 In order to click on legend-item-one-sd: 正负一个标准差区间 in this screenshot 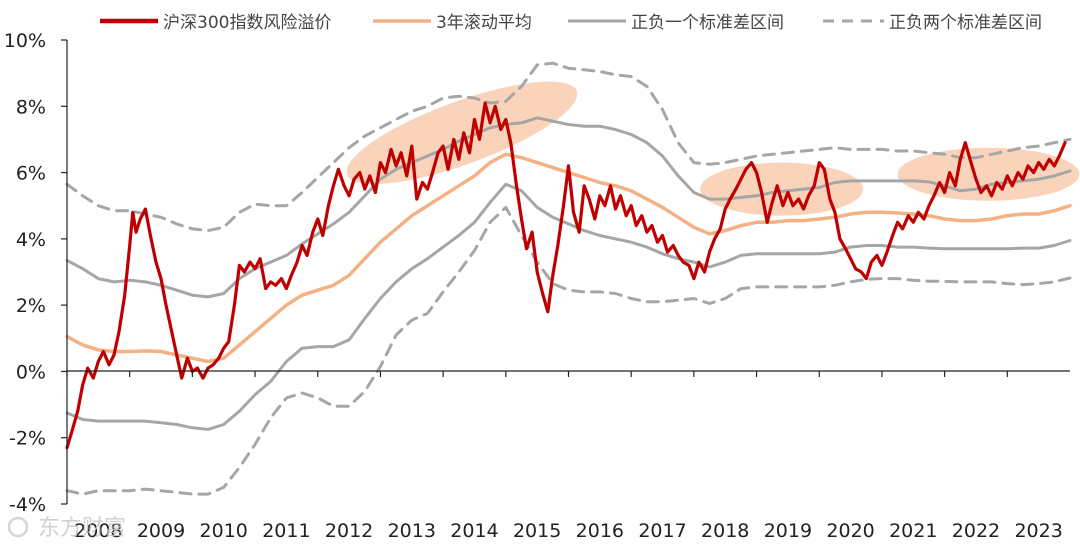, I will do `click(676, 23)`.